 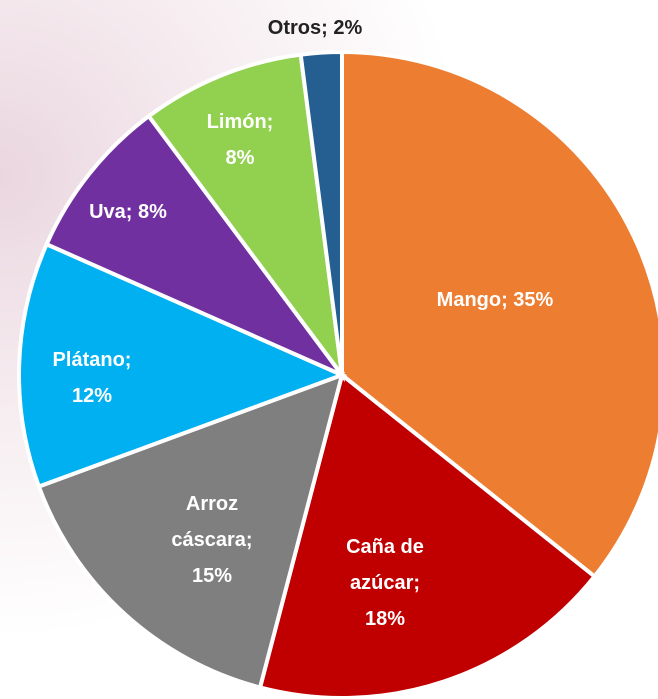 What do you see at coordinates (385, 583) in the screenshot?
I see `data-label: Caña de azúcar; 18%` at bounding box center [385, 583].